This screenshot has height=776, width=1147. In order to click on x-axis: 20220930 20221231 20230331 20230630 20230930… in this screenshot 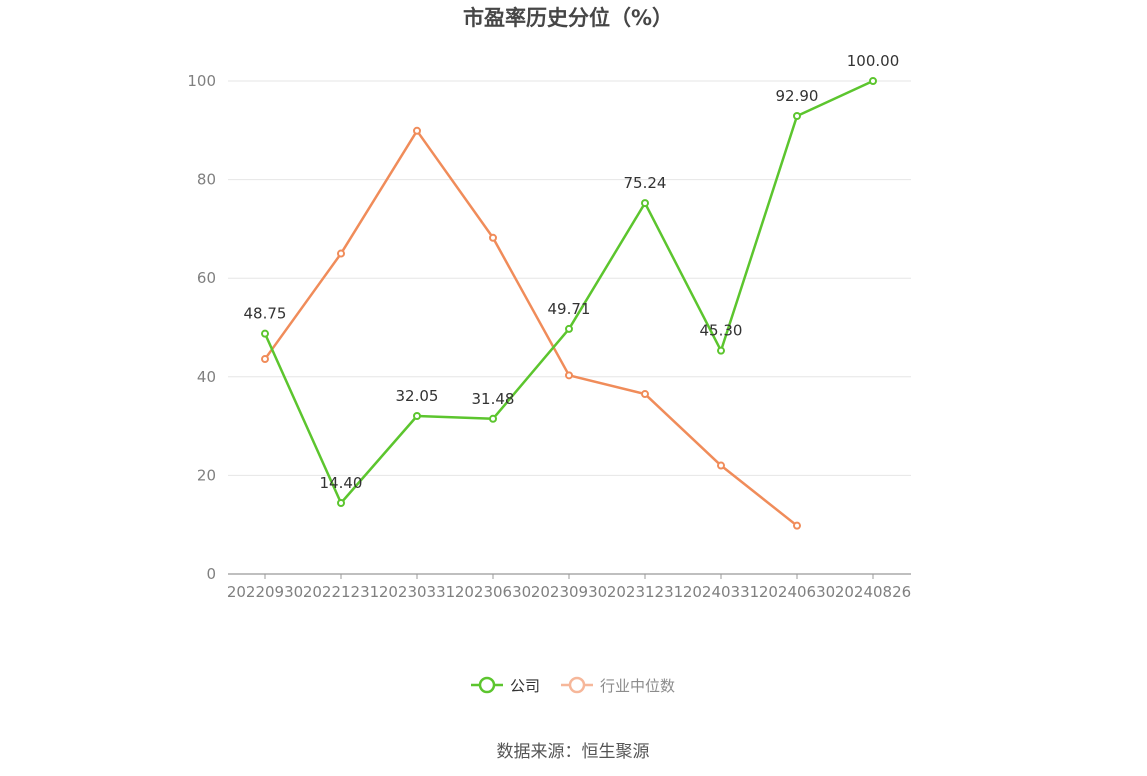, I will do `click(569, 587)`.